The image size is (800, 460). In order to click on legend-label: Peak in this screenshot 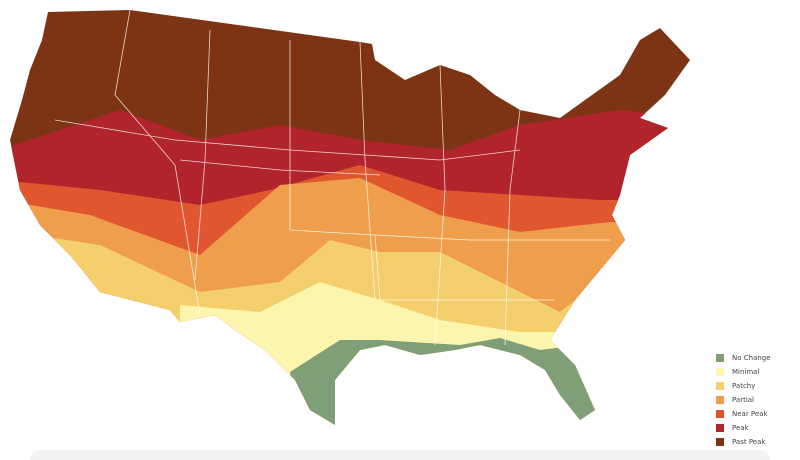, I will do `click(741, 428)`.